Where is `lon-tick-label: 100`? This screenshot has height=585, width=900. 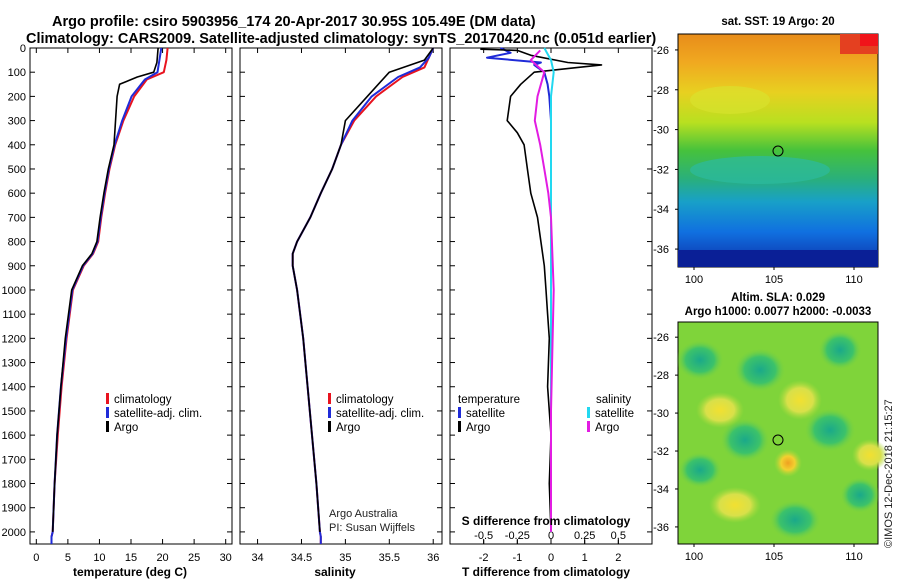 lon-tick-label: 100 is located at coordinates (694, 280).